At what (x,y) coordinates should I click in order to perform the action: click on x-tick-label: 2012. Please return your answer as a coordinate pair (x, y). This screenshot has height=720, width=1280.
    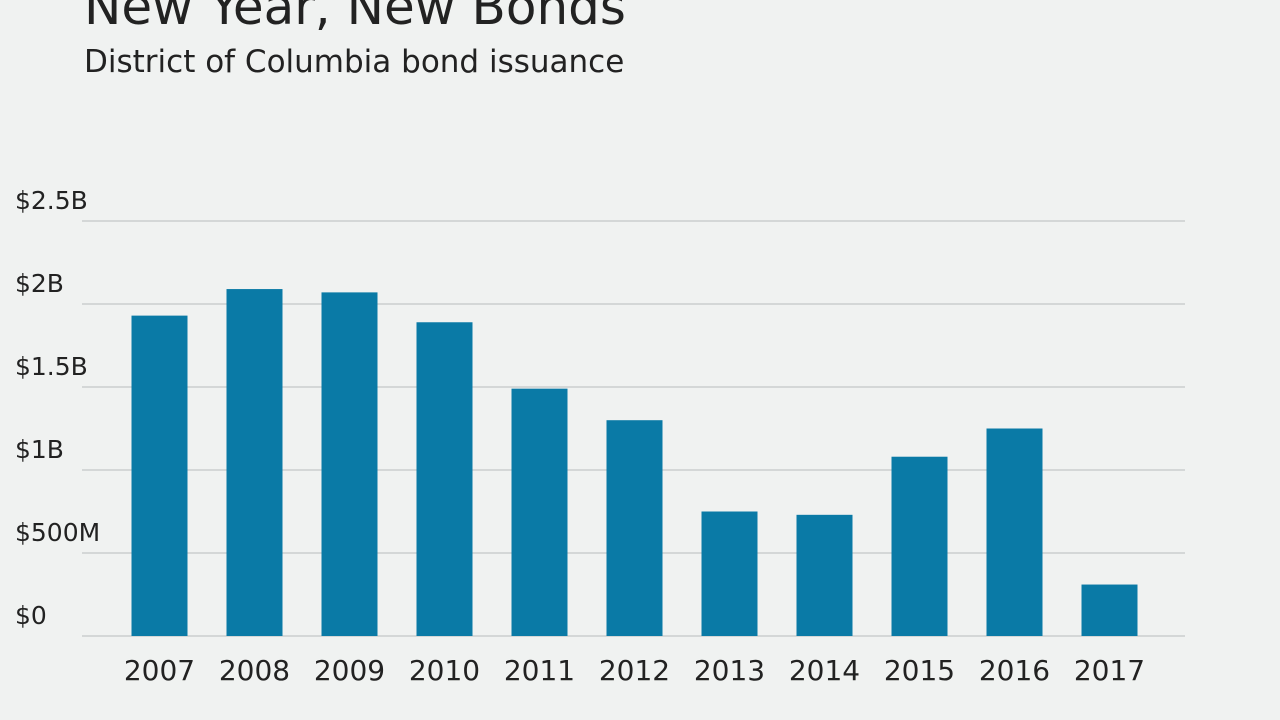
    Looking at the image, I should click on (634, 670).